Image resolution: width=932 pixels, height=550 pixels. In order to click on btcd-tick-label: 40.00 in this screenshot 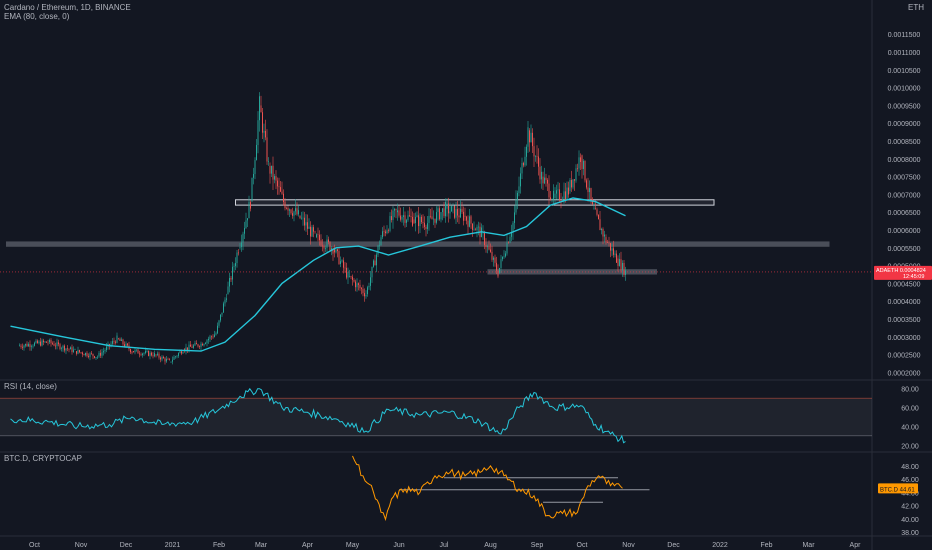, I will do `click(910, 520)`.